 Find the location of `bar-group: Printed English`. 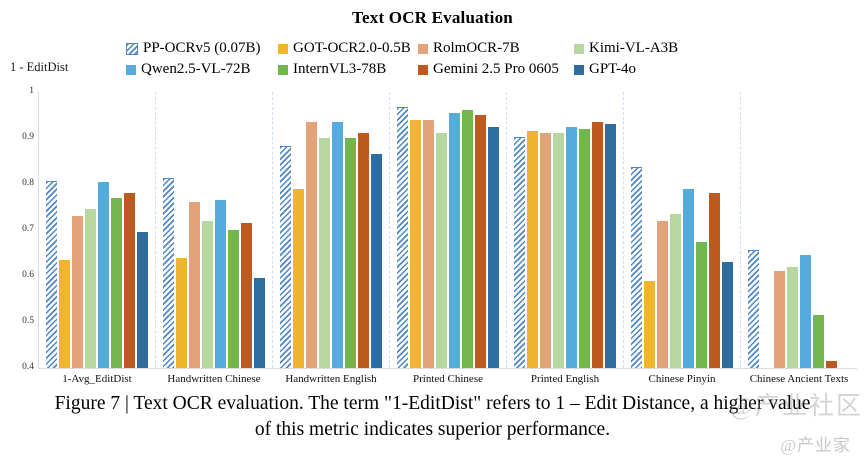

bar-group: Printed English is located at coordinates (565, 238).